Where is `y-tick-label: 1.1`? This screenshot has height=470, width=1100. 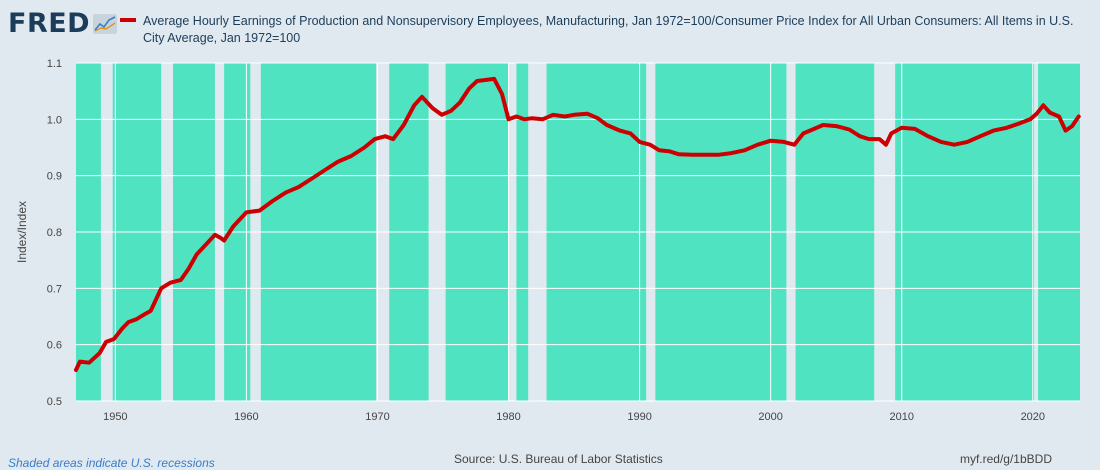
y-tick-label: 1.1 is located at coordinates (54, 64).